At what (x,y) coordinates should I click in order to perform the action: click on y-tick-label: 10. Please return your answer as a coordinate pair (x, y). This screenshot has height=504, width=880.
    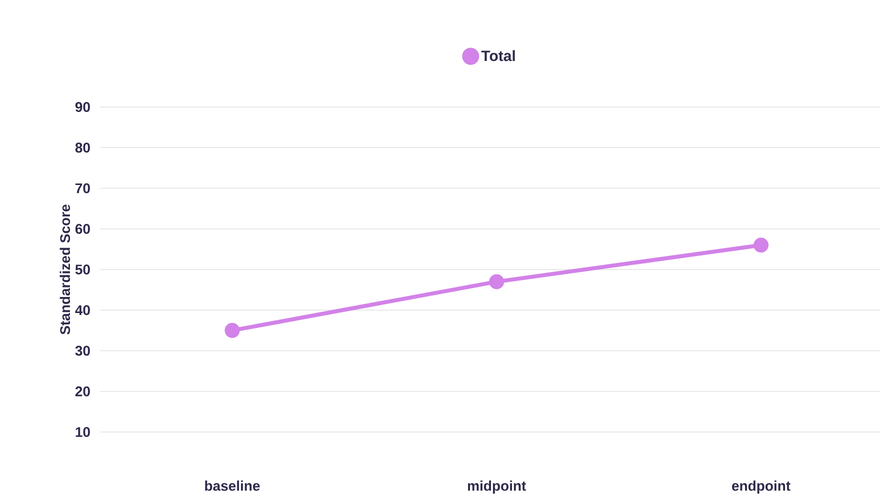
    Looking at the image, I should click on (83, 432).